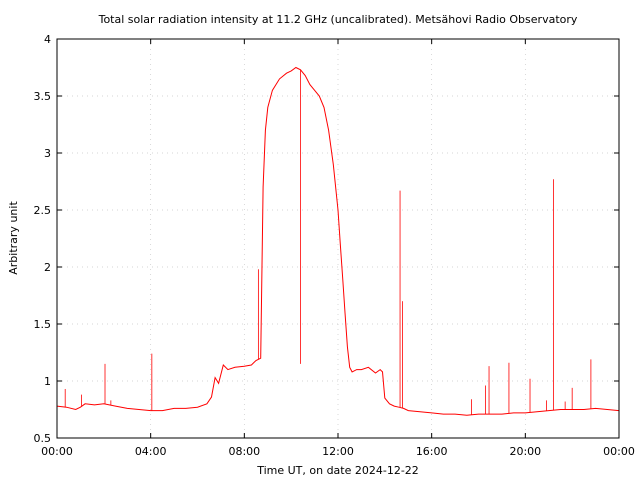 The height and width of the screenshot is (480, 640). I want to click on y-tick-label: 0.5, so click(43, 438).